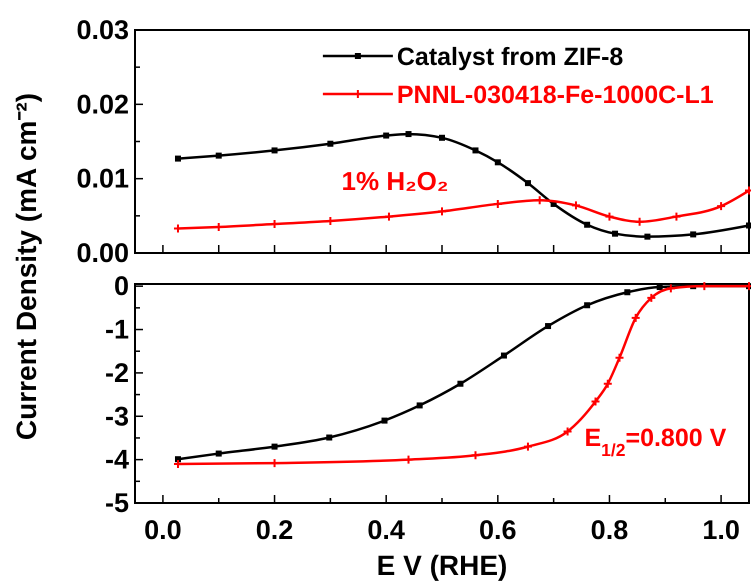  What do you see at coordinates (386, 530) in the screenshot?
I see `x-tick-label: 0.4` at bounding box center [386, 530].